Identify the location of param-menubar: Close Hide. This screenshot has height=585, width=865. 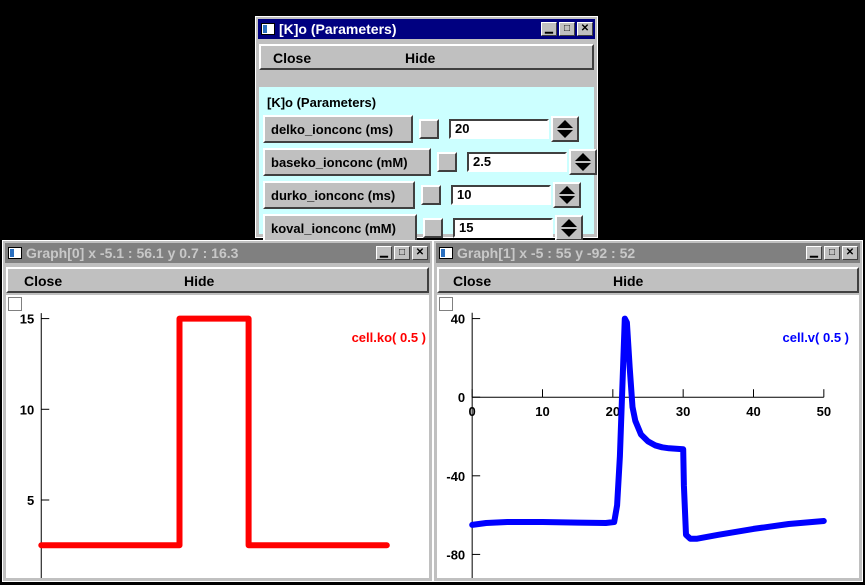
(426, 57).